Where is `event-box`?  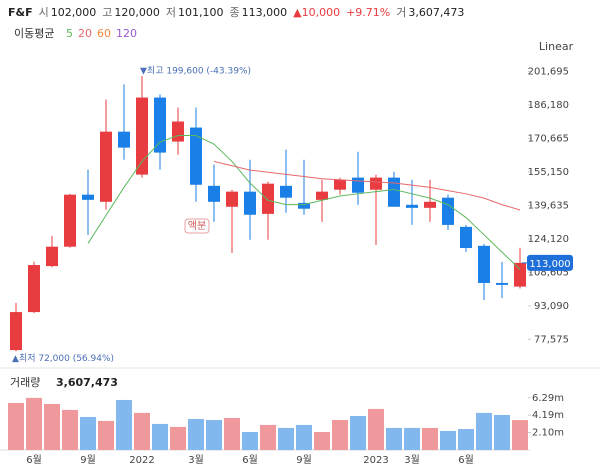
event-box is located at coordinates (197, 226).